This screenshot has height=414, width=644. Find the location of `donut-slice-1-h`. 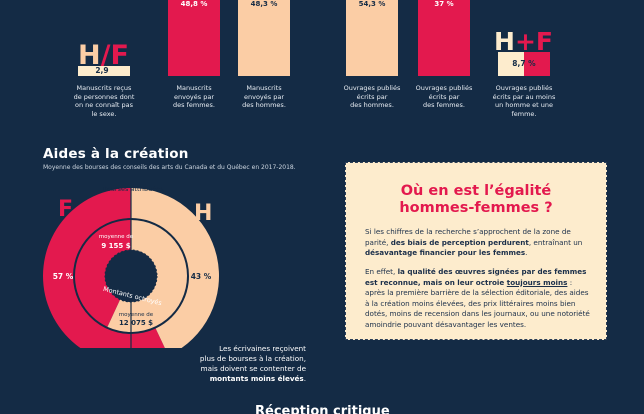

donut-slice-1-h is located at coordinates (147, 276).